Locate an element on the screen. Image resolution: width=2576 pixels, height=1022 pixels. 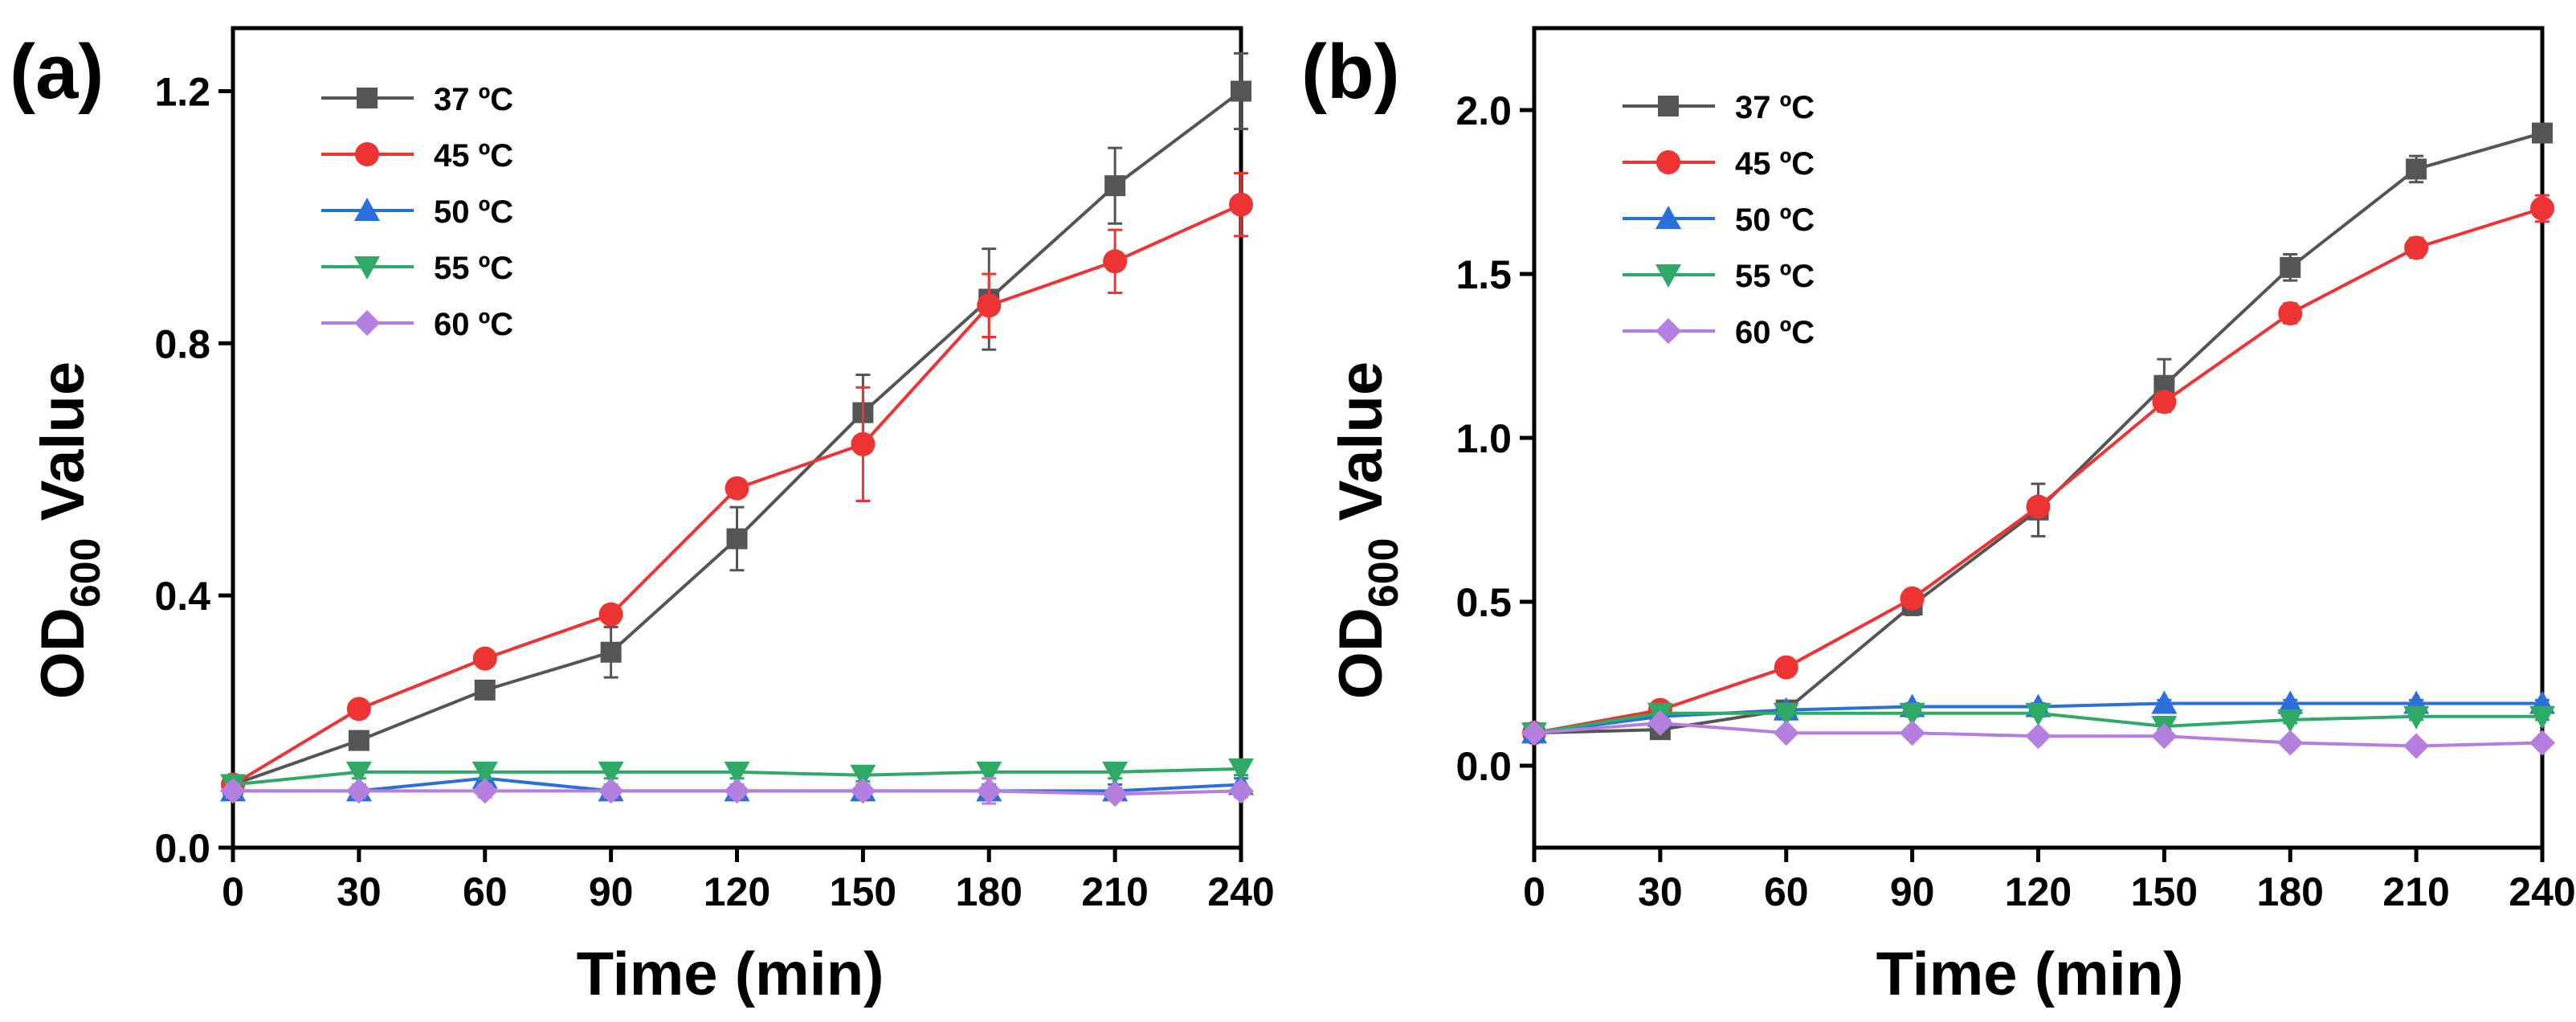
panel-a-y-tick-label: 0.8 is located at coordinates (182, 343).